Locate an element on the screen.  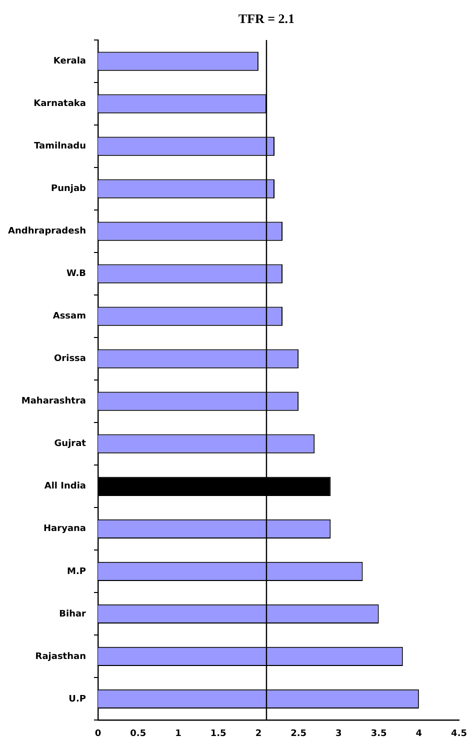
y-tick-label: All India is located at coordinates (65, 487).